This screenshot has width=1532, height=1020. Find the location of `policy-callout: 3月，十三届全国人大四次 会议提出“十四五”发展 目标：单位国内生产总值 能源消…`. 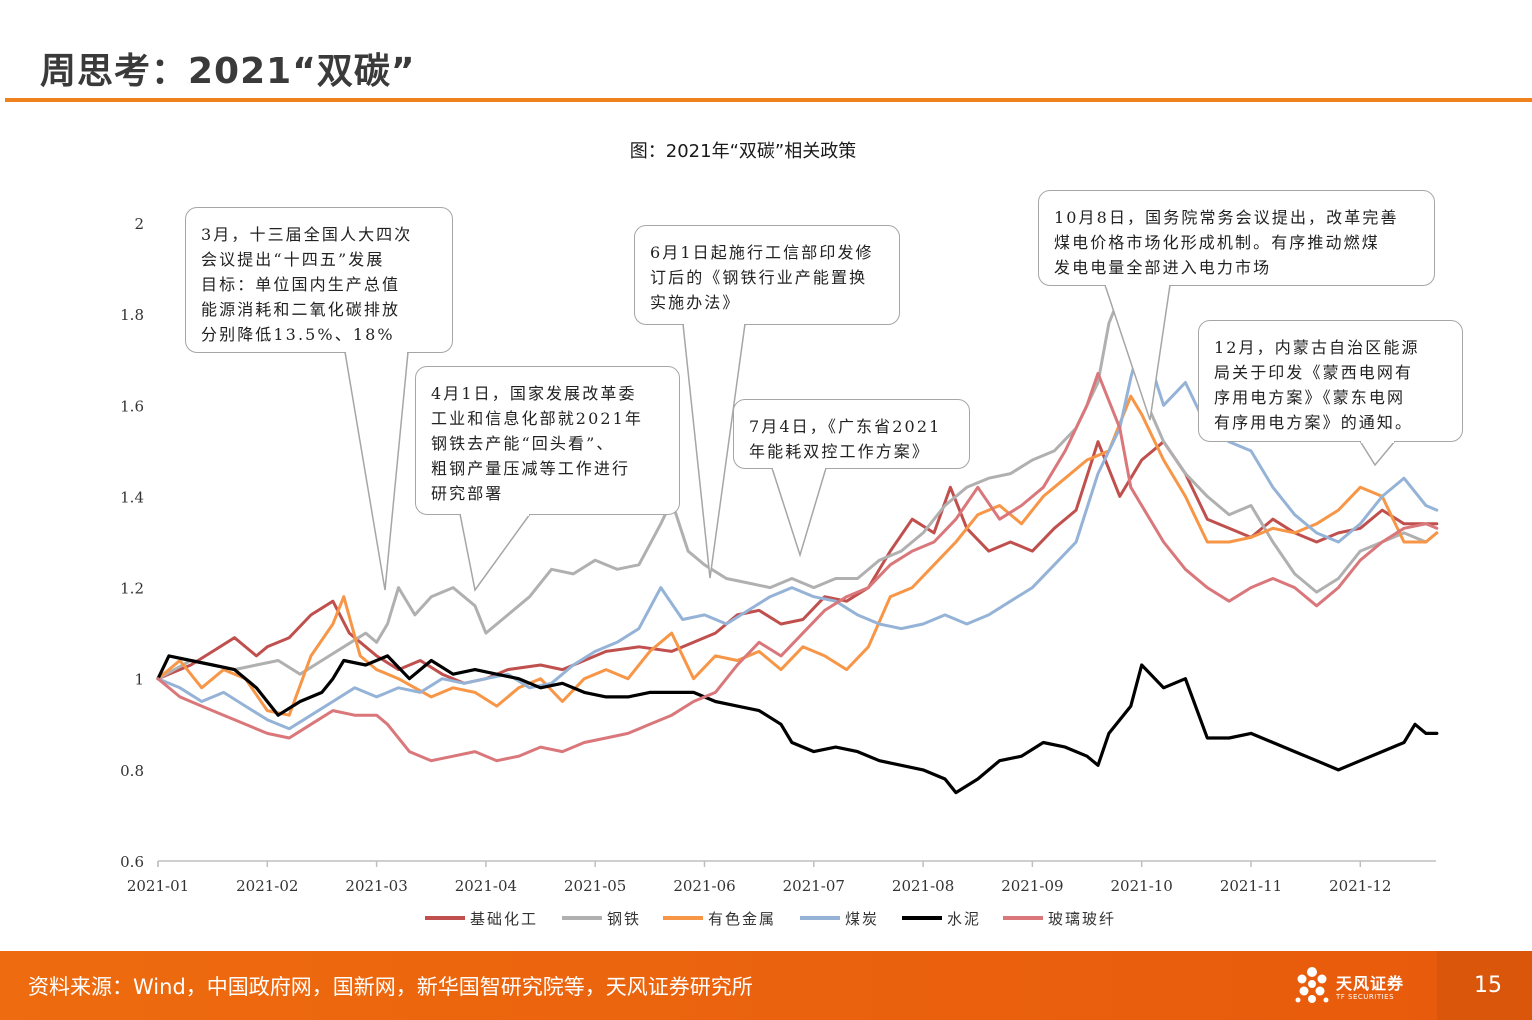

policy-callout: 3月，十三届全国人大四次 会议提出“十四五”发展 目标：单位国内生产总值 能源消… is located at coordinates (319, 280).